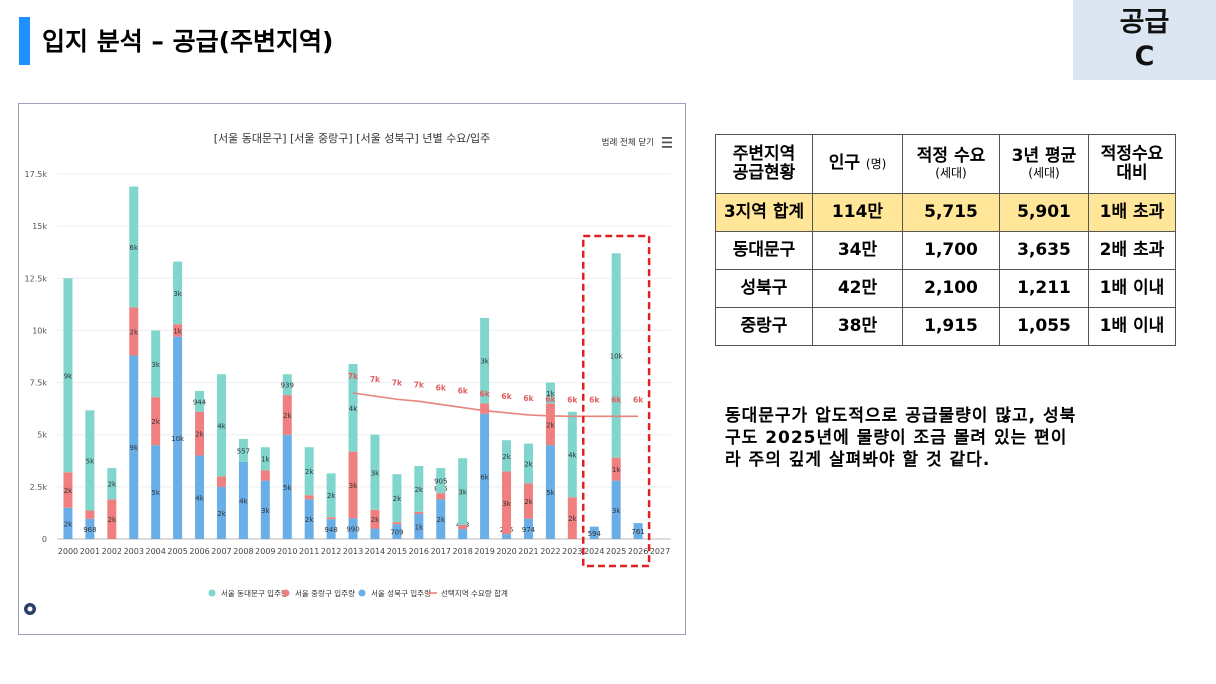 This screenshot has width=1216, height=684. Describe the element at coordinates (39, 487) in the screenshot. I see `y-tick-label: 2.5k` at that location.